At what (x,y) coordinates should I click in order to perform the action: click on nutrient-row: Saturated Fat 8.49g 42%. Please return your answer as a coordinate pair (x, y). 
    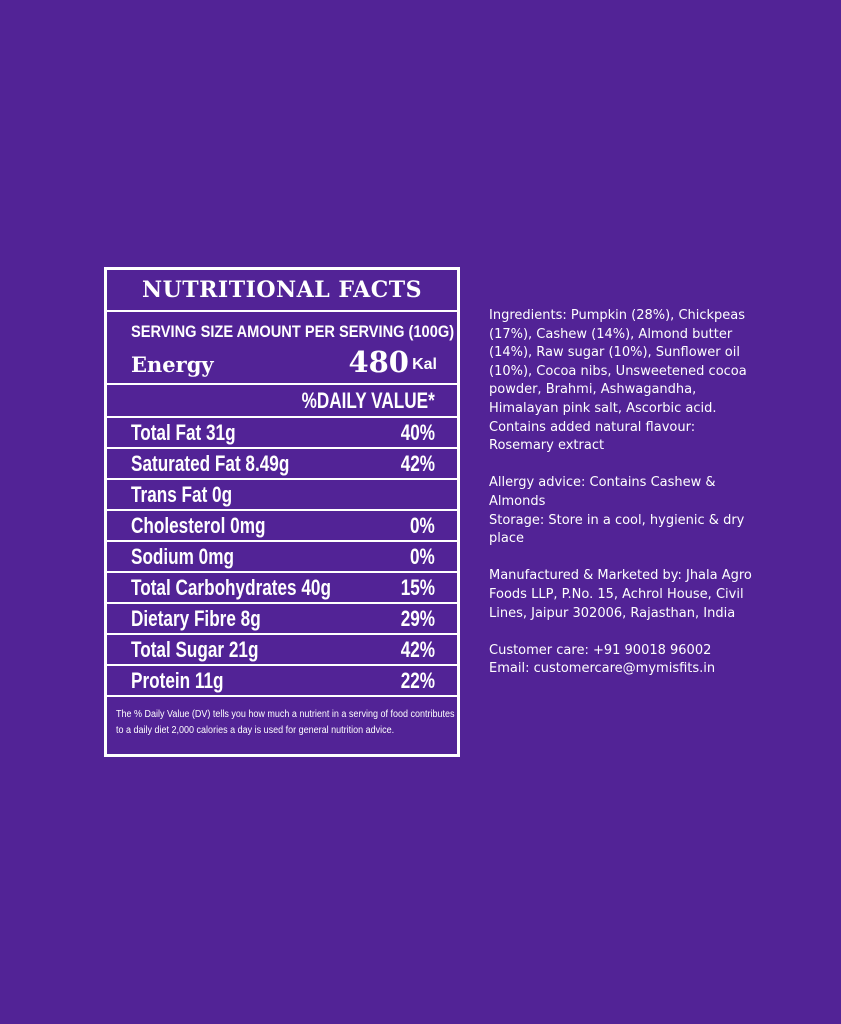
    Looking at the image, I should click on (282, 464).